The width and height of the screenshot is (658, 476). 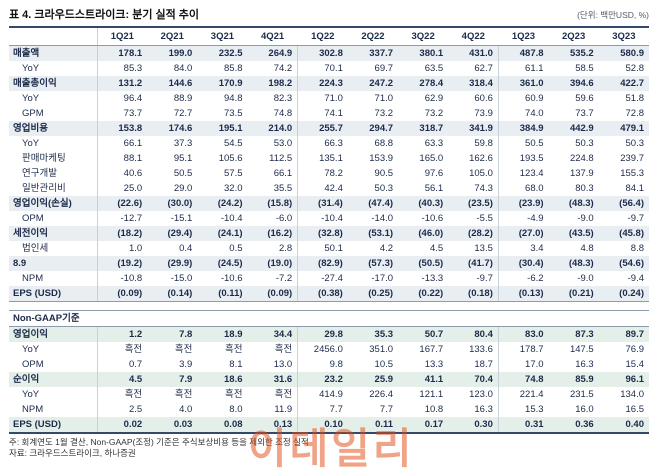 I want to click on value-cell: 422.7, so click(x=623, y=83).